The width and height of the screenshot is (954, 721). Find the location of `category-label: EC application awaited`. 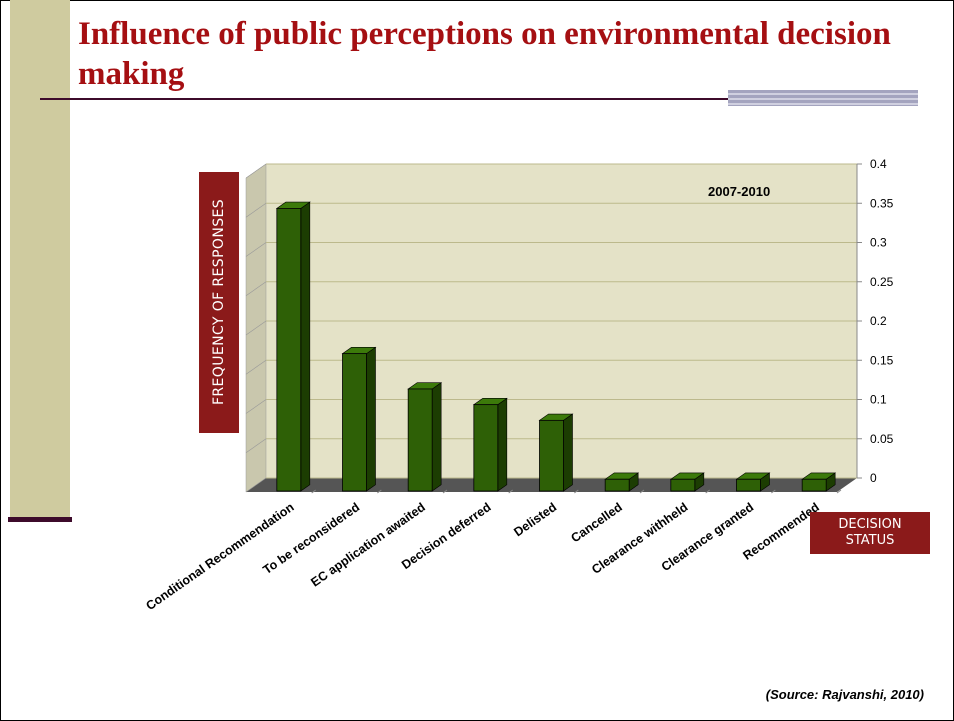

category-label: EC application awaited is located at coordinates (368, 545).